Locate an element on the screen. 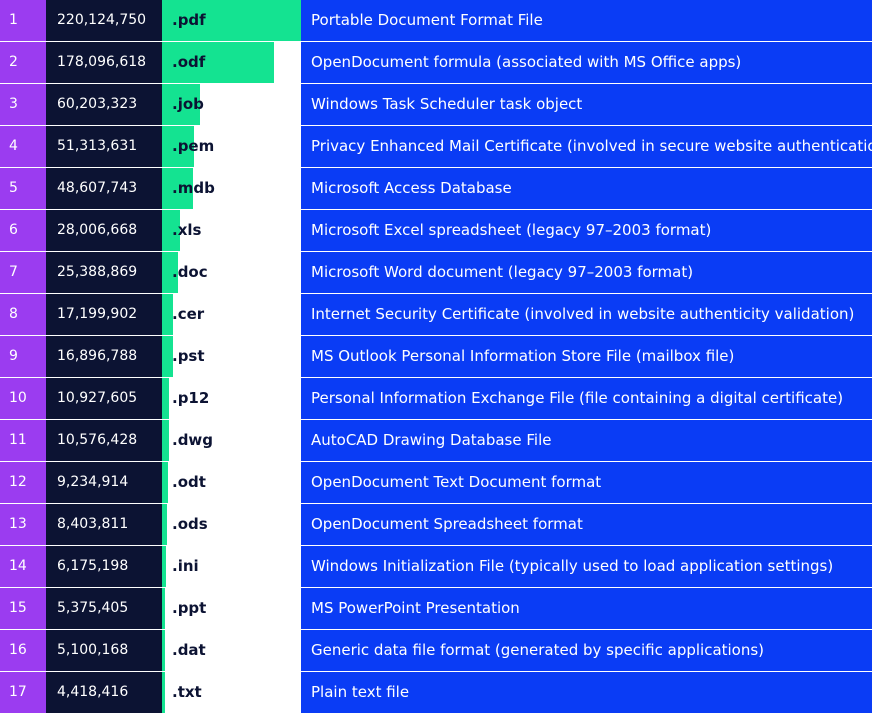 The width and height of the screenshot is (872, 713). rank-cell: 1 is located at coordinates (23, 20).